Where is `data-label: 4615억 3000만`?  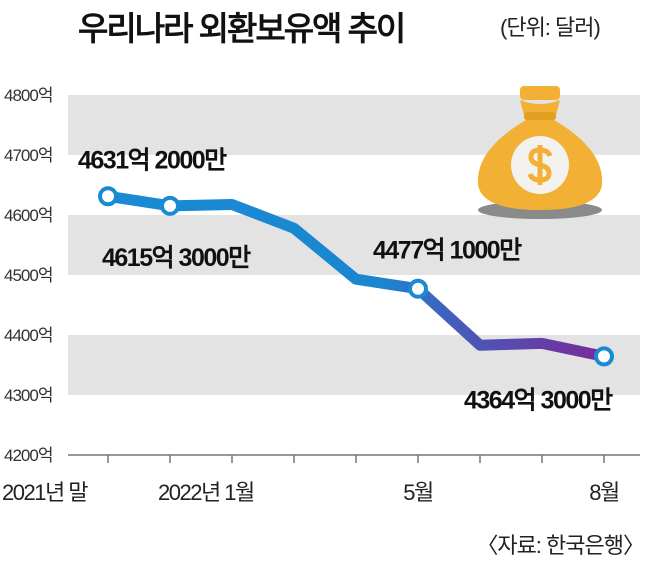 data-label: 4615억 3000만 is located at coordinates (176, 258).